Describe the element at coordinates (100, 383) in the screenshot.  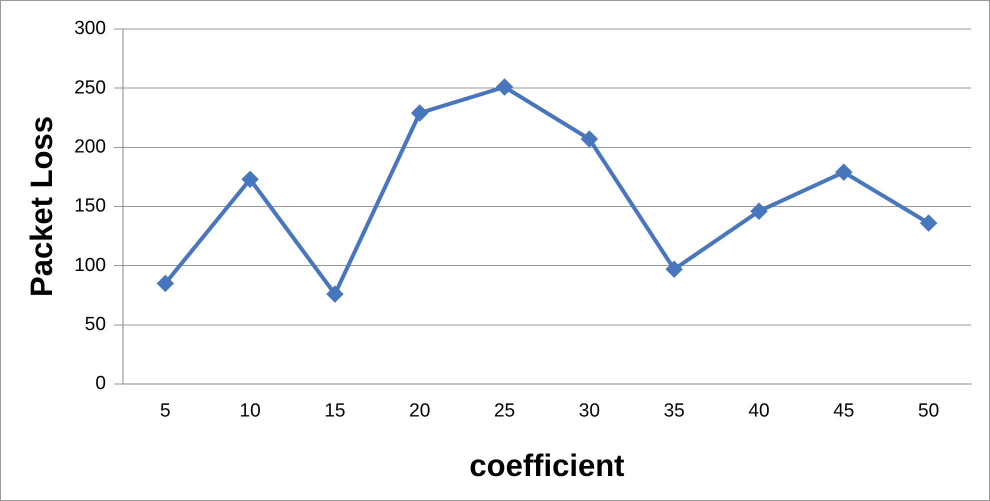
I see `y-tick-label: 0` at that location.